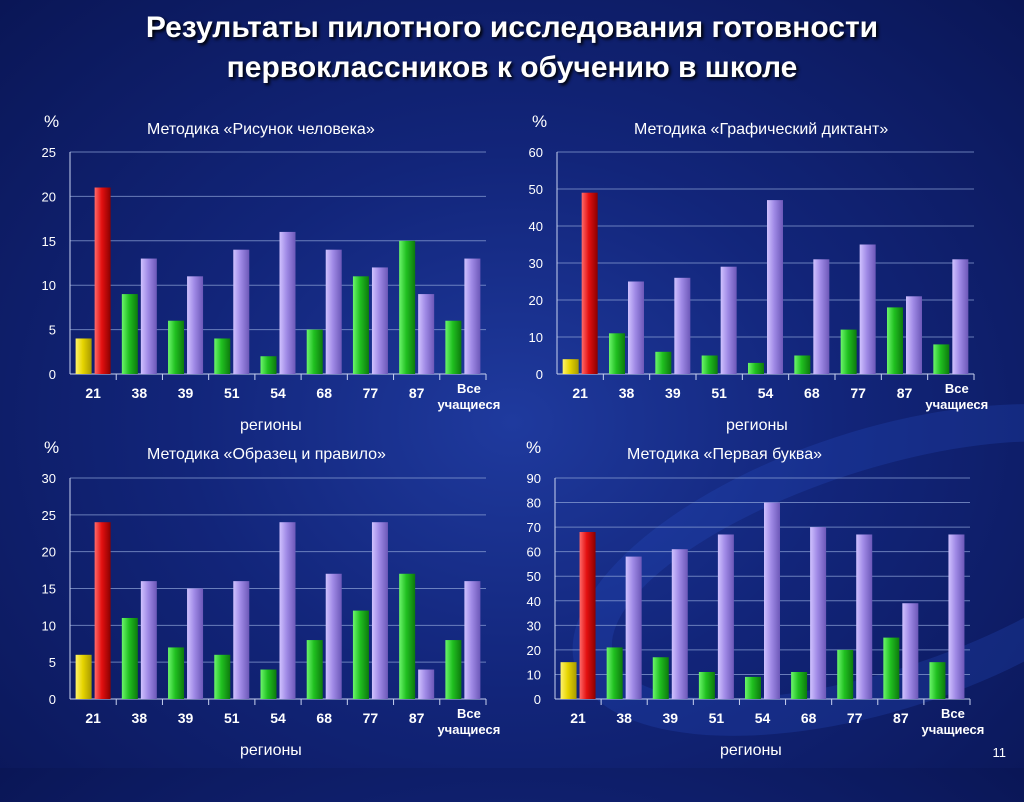  I want to click on chart-svg: 0 10 20 30 40 50 60 21 38 39 51 54 68 77 87 Все учащиеся, so click(759, 278).